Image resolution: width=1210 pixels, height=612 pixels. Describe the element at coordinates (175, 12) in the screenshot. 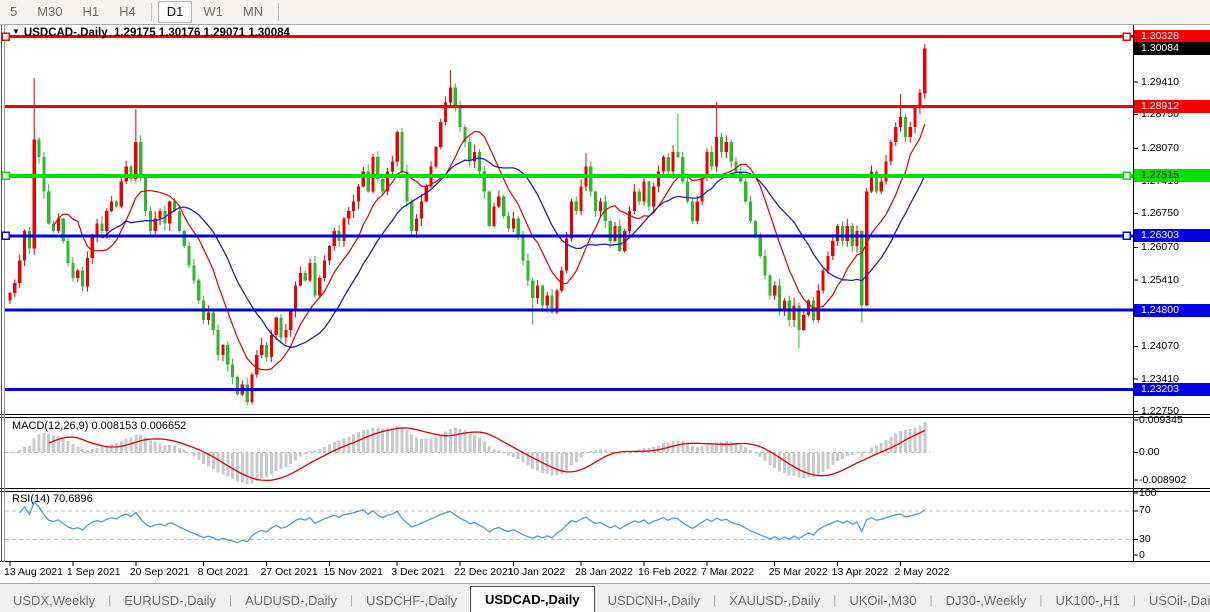

I see `timeframe-button-d1: D1` at that location.